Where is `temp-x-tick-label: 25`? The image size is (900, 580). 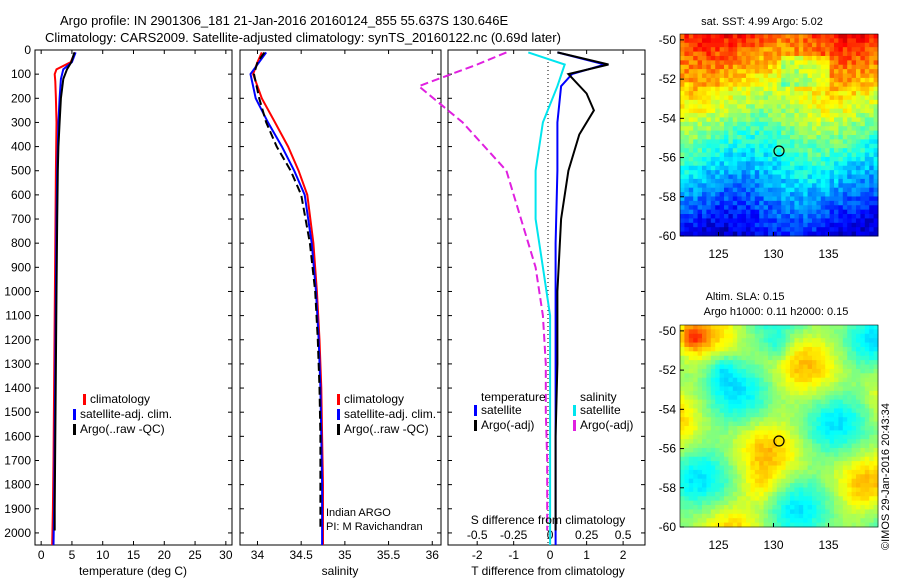 temp-x-tick-label: 25 is located at coordinates (195, 555).